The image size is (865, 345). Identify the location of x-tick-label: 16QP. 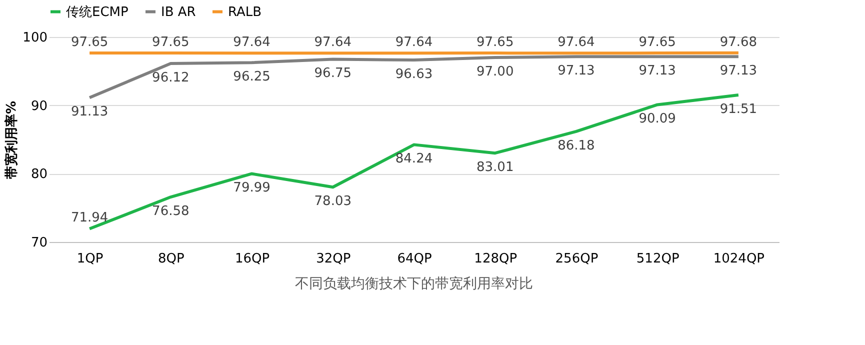
(252, 259).